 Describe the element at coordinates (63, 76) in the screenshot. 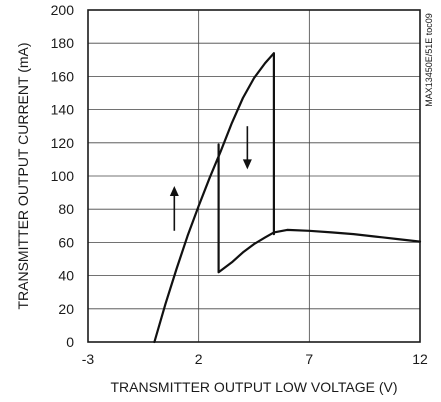

I see `y-tick-label: 160` at that location.